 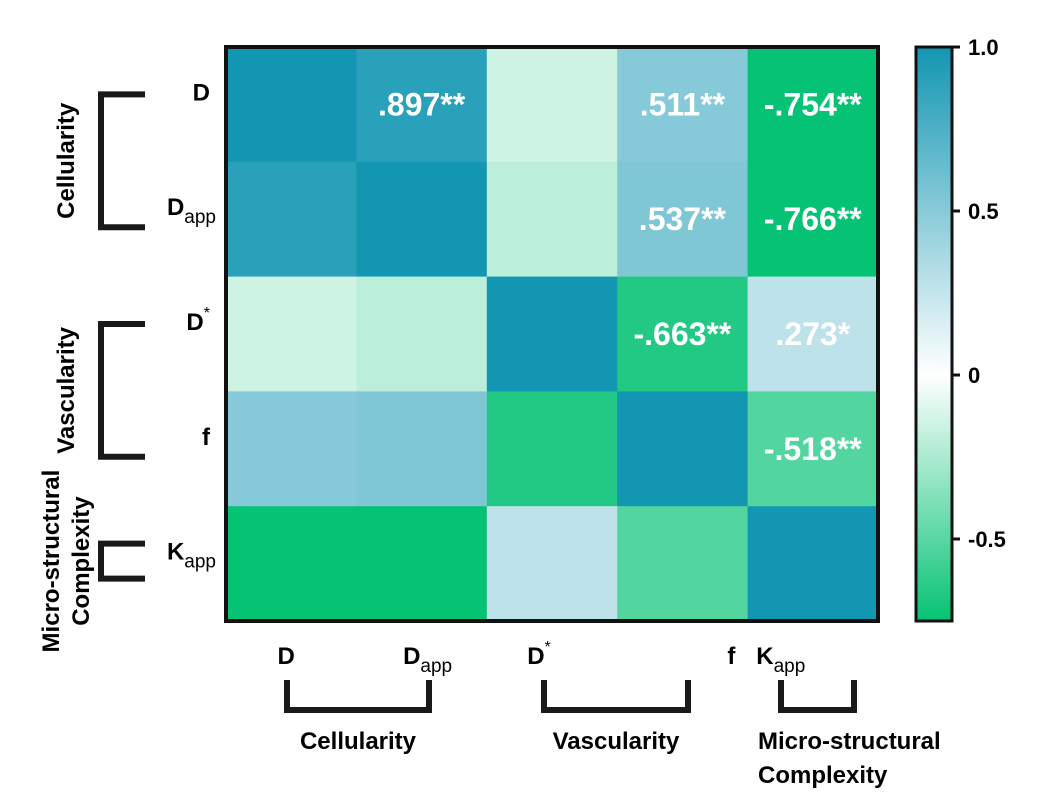 I want to click on cell-value-label: .537**, so click(x=683, y=219).